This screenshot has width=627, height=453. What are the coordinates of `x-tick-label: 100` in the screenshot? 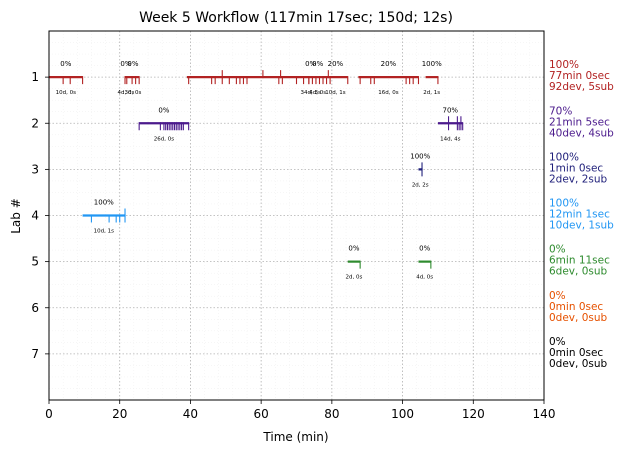 It's located at (402, 414).